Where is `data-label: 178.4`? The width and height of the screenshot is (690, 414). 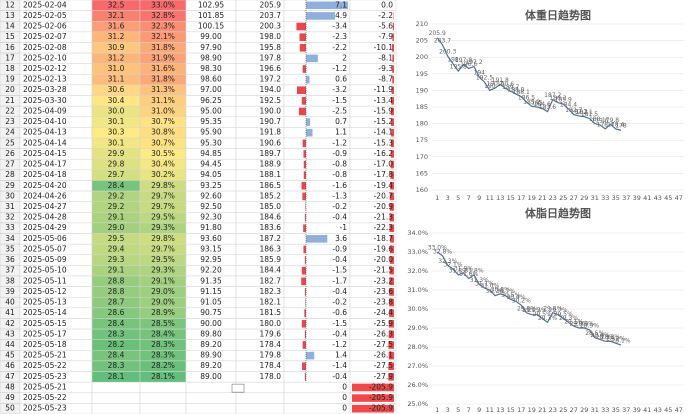 data-label: 178.4 is located at coordinates (605, 124).